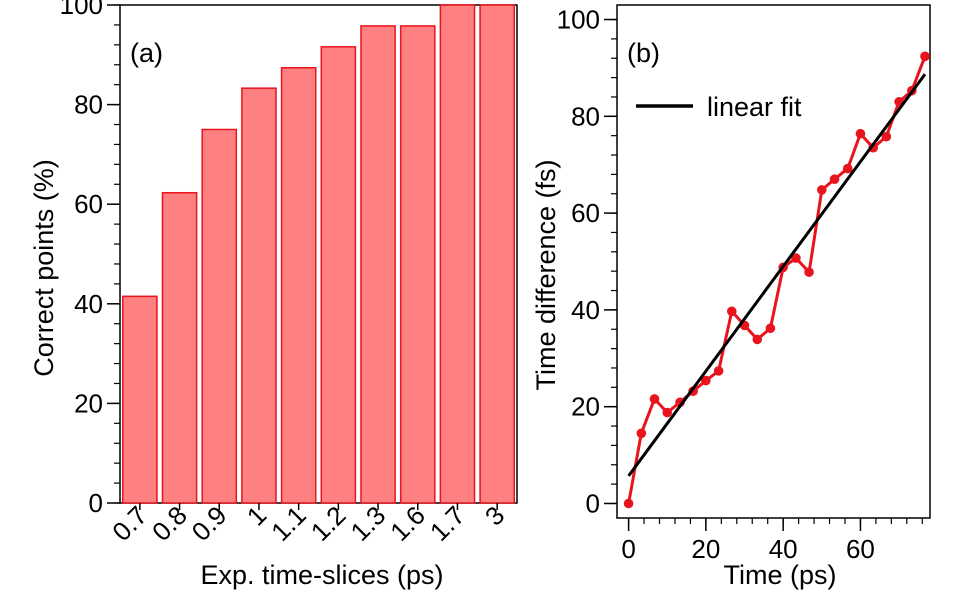  Describe the element at coordinates (288, 523) in the screenshot. I see `x-tick-label: 1.1` at that location.